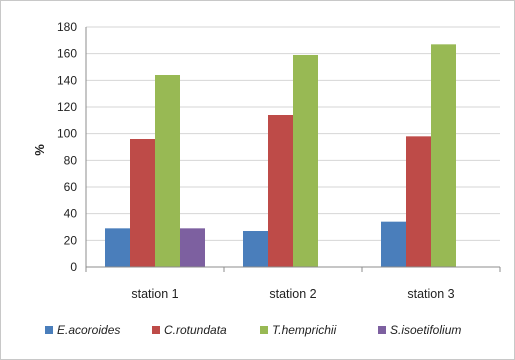  I want to click on x-tick-label: station 3, so click(430, 294).